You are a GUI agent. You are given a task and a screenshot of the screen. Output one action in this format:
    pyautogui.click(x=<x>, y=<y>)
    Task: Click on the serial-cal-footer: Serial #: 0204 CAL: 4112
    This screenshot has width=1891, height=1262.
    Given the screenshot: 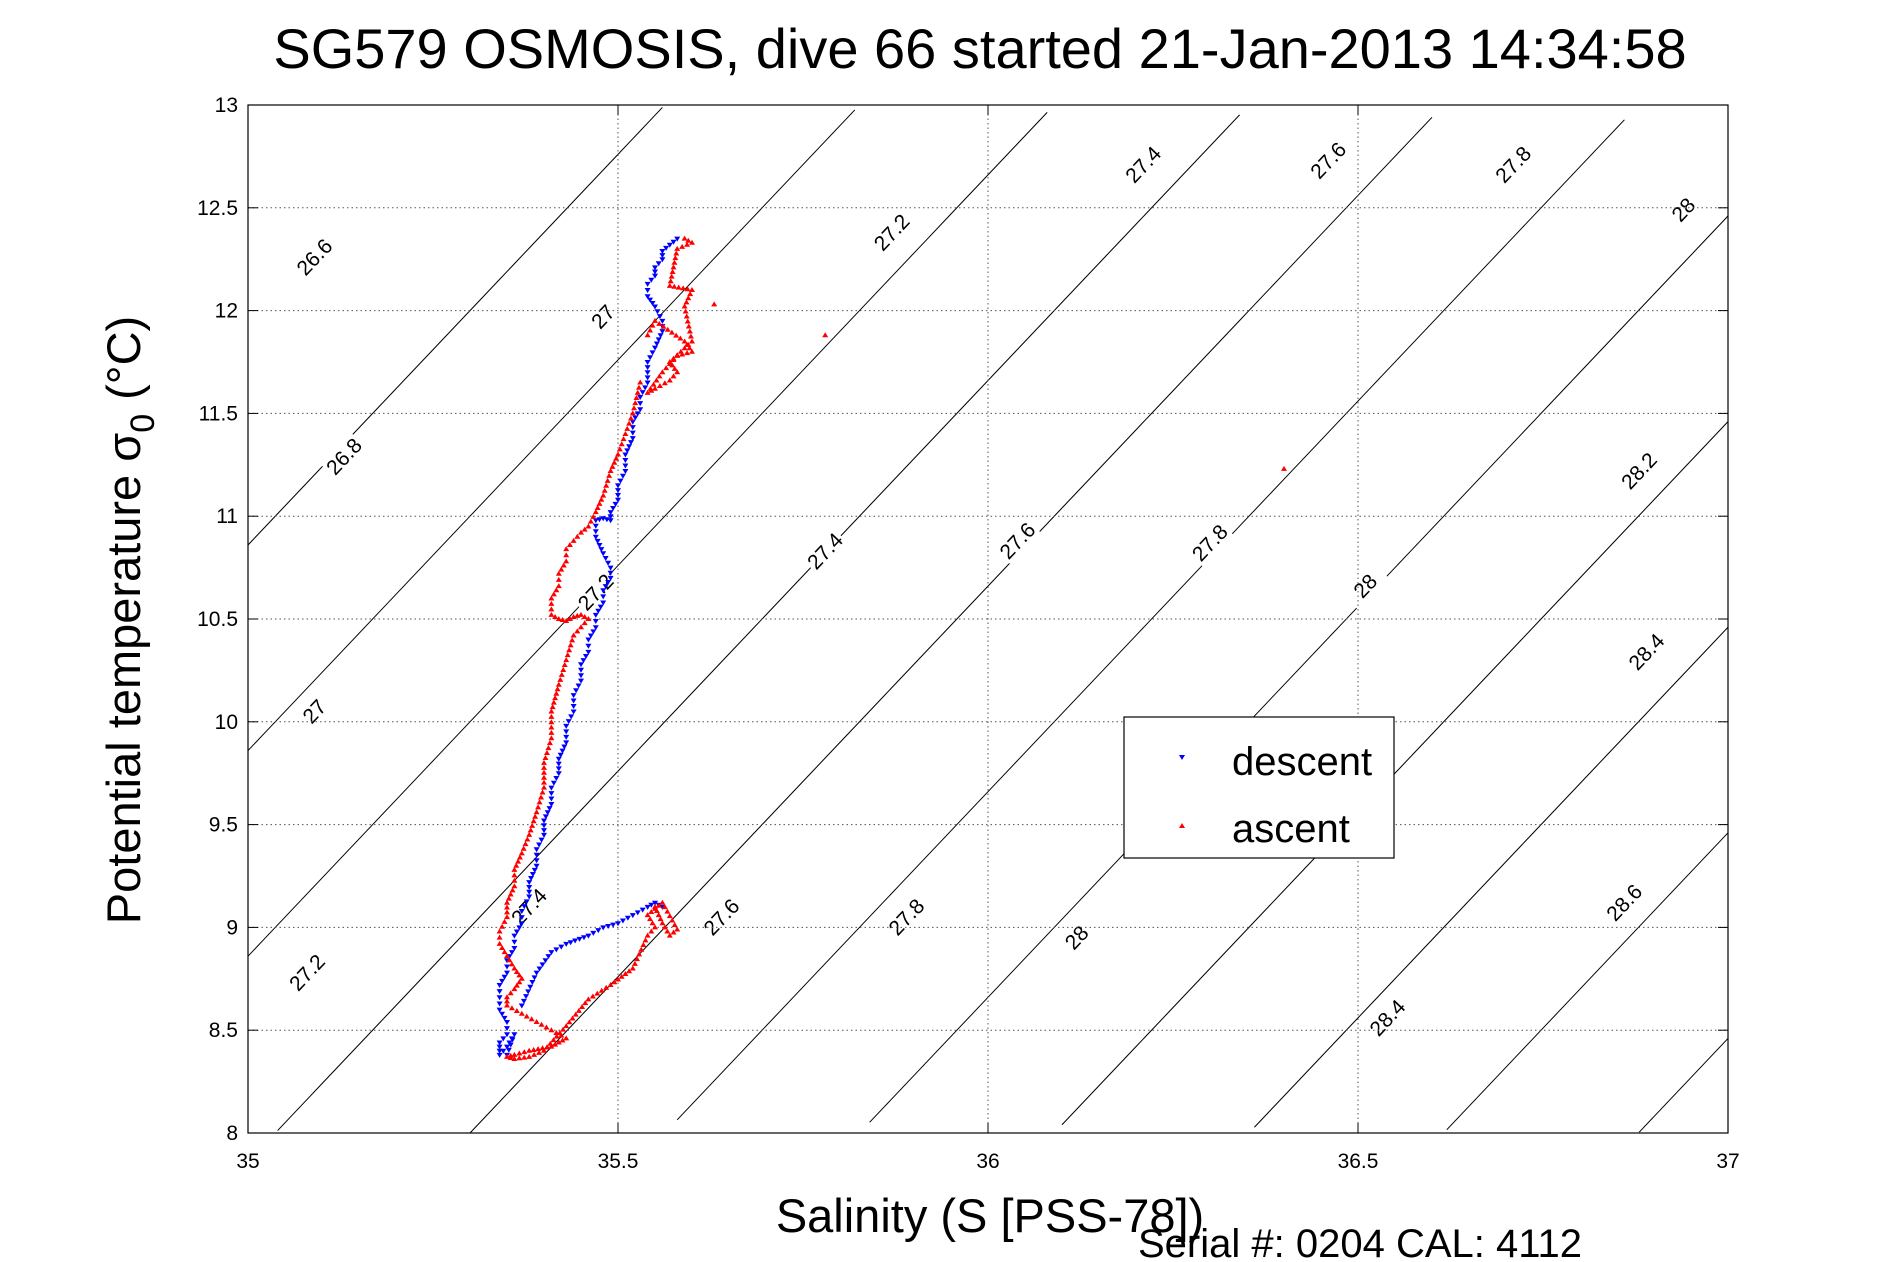 What is the action you would take?
    pyautogui.click(x=1360, y=1242)
    